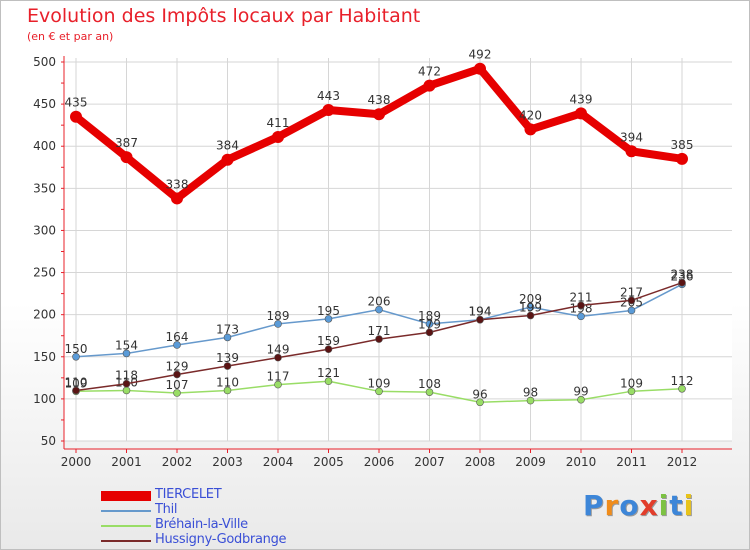 This screenshot has height=550, width=750. Describe the element at coordinates (328, 96) in the screenshot. I see `data-label-tiercelet: 443` at that location.